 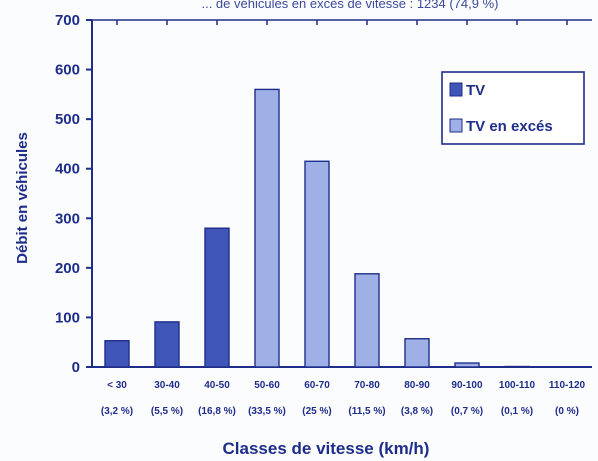 I want to click on y-tick-label: 100, so click(x=67, y=317).